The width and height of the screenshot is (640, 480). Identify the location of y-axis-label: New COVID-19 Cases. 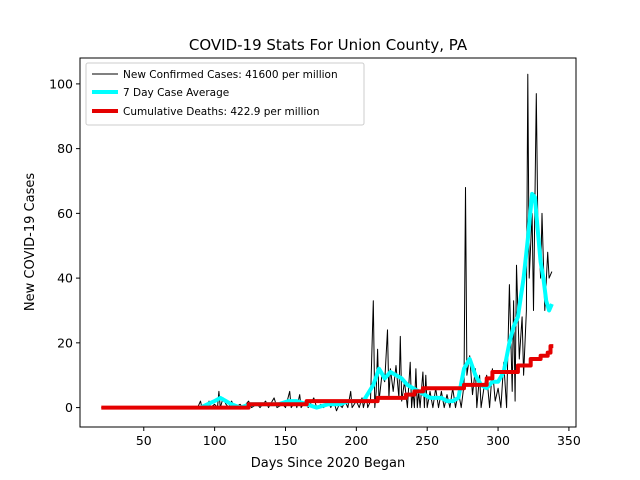
(30, 242).